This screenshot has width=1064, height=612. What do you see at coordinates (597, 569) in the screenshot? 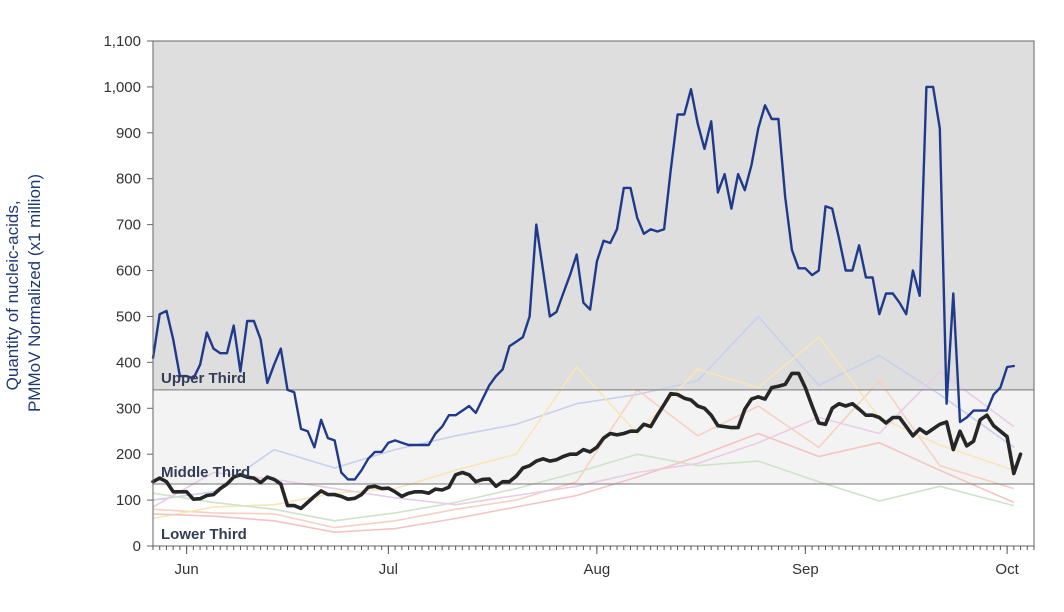
I see `x-tick-label: Aug` at bounding box center [597, 569].